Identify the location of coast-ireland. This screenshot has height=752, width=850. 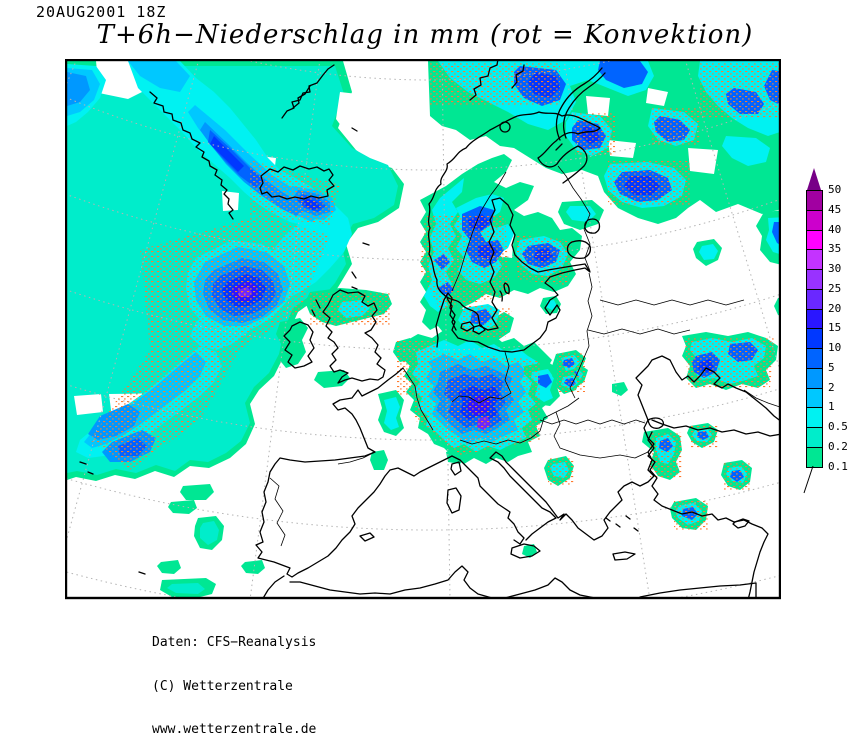
(299, 345).